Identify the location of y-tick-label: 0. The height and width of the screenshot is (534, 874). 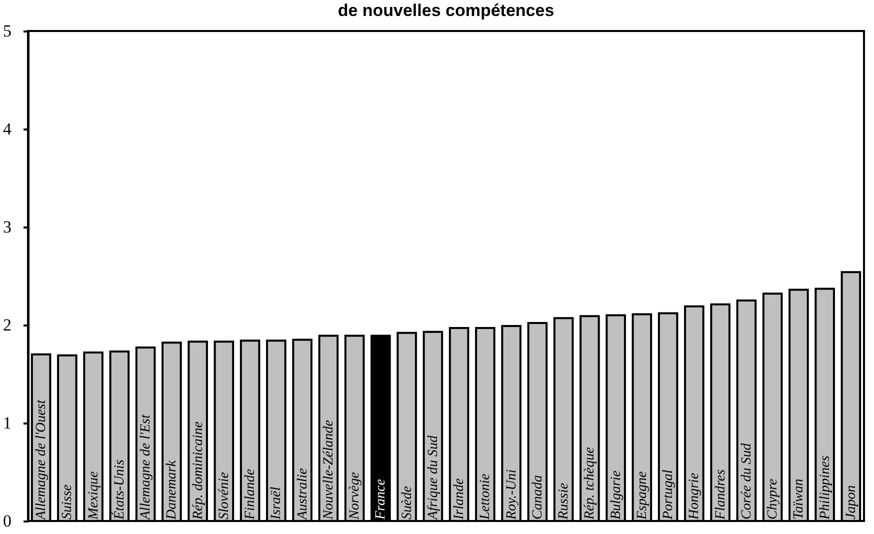
(7, 521).